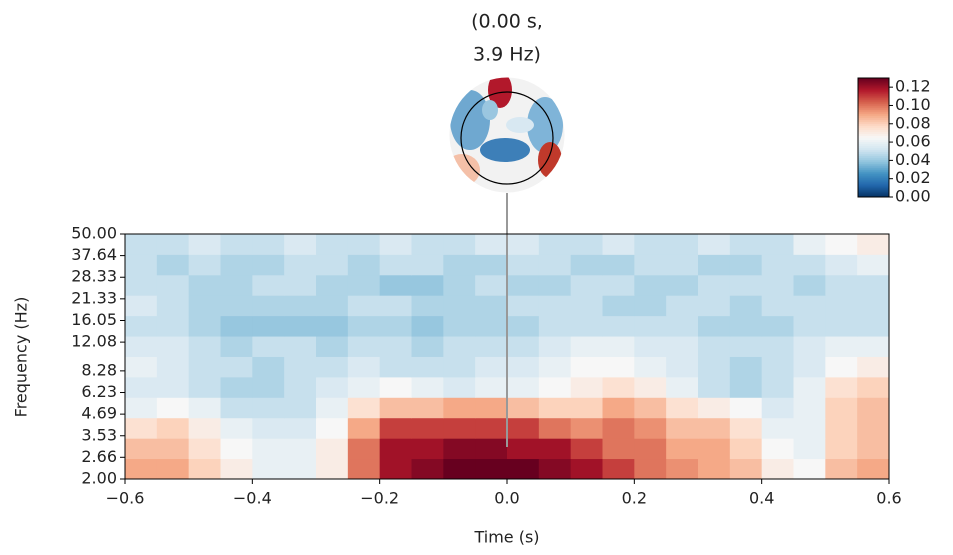 The height and width of the screenshot is (555, 953). Describe the element at coordinates (99, 369) in the screenshot. I see `y-tick-label: 8.28` at that location.